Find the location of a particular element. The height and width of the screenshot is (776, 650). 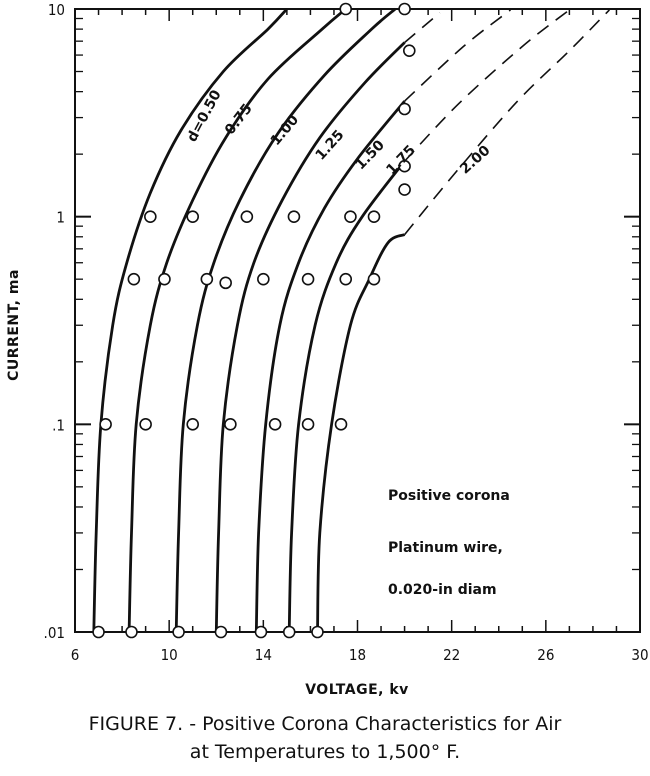

x-tick-label: 22 is located at coordinates (451, 655).